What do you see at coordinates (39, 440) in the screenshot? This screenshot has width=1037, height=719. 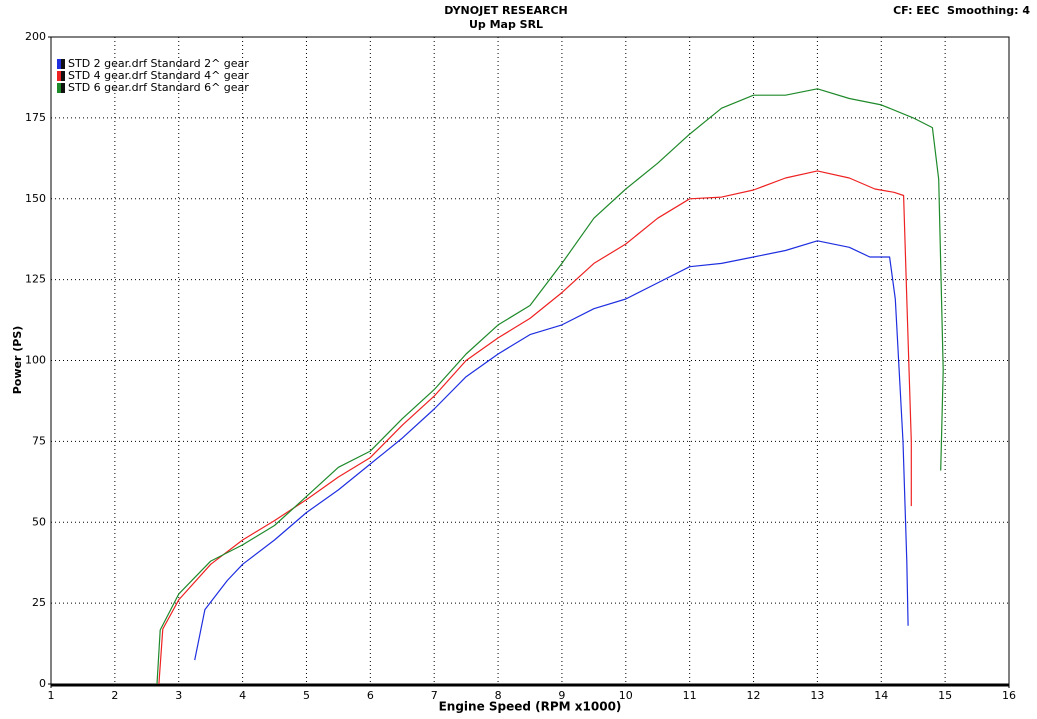 I see `y-tick-label: 75` at bounding box center [39, 440].